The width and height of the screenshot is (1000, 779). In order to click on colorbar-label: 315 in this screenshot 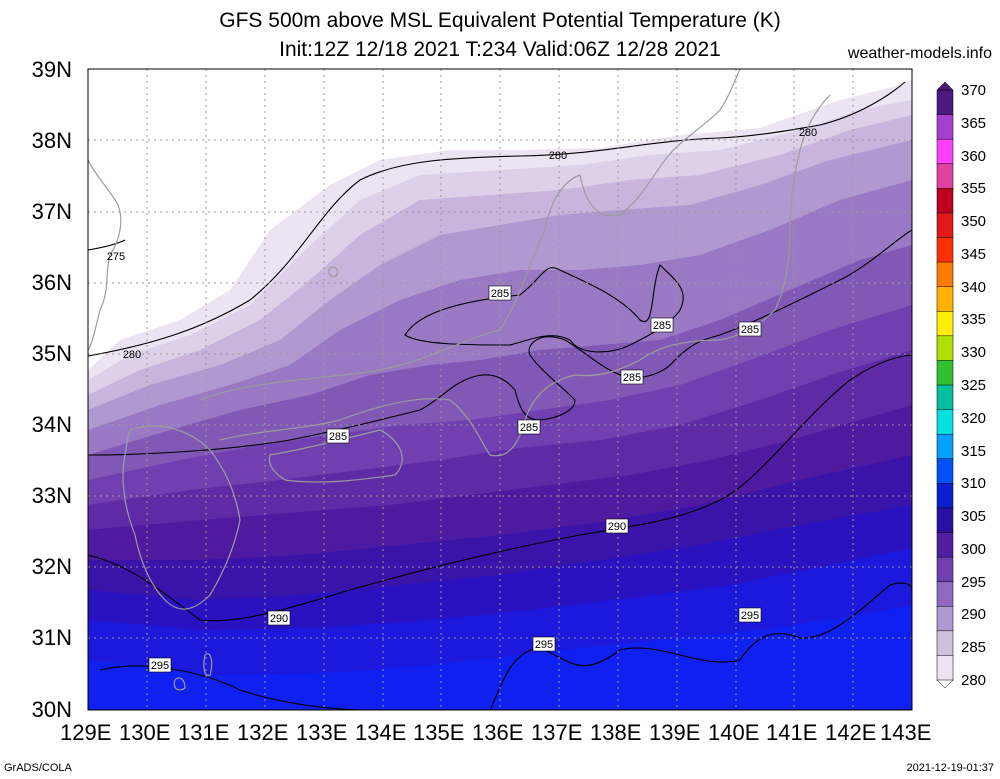, I will do `click(974, 451)`.